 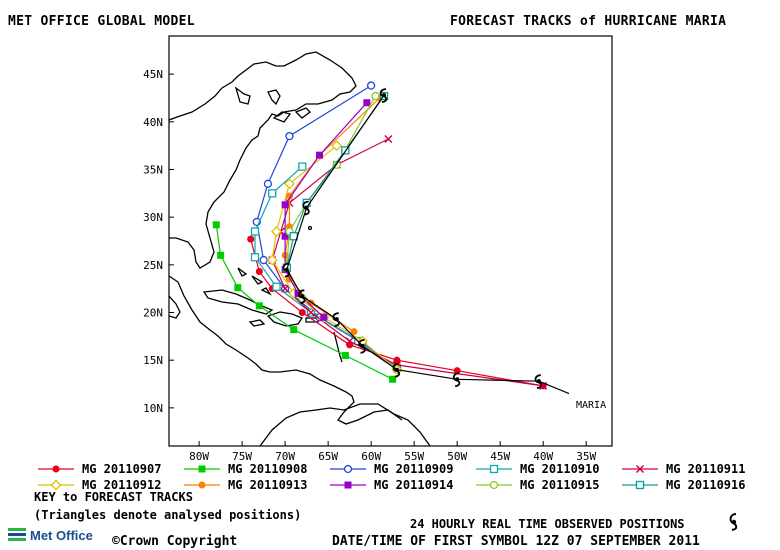 I want to click on legend-item: MG 20110908, so click(x=244, y=469).